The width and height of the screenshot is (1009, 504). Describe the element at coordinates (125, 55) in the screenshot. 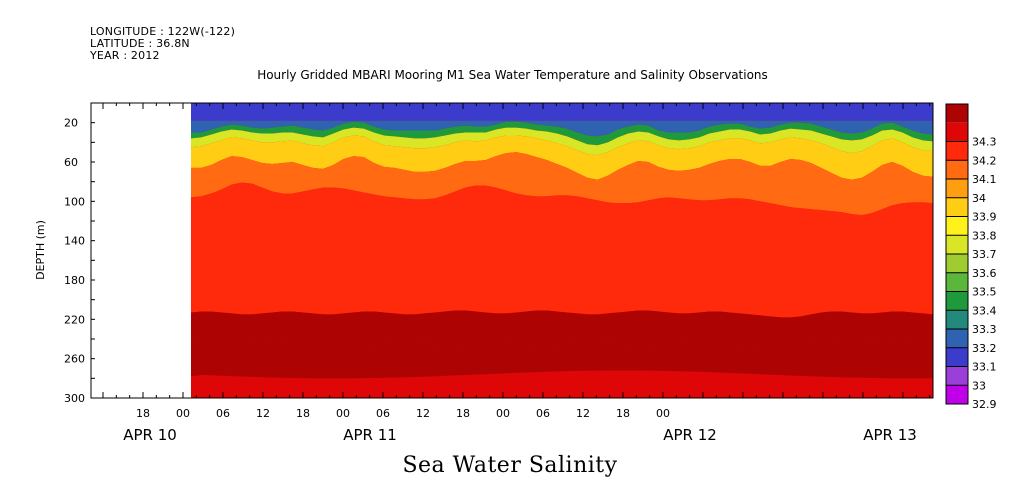

I see `year-text: YEAR : 2012` at that location.